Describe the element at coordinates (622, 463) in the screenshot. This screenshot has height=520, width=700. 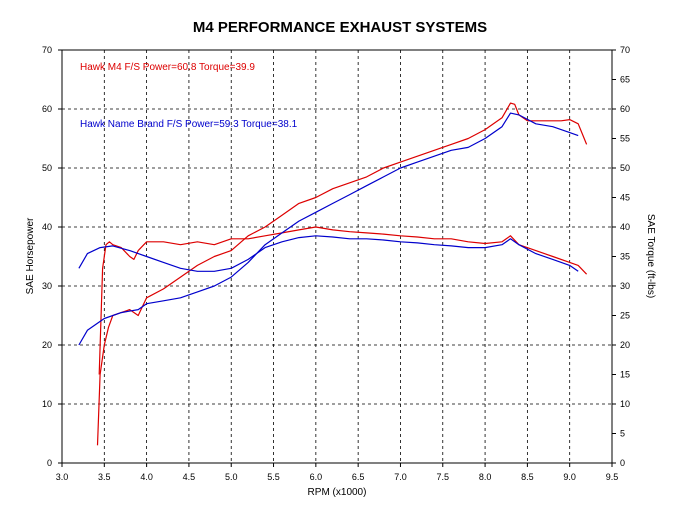
I see `y2-tick-label: 0` at that location.